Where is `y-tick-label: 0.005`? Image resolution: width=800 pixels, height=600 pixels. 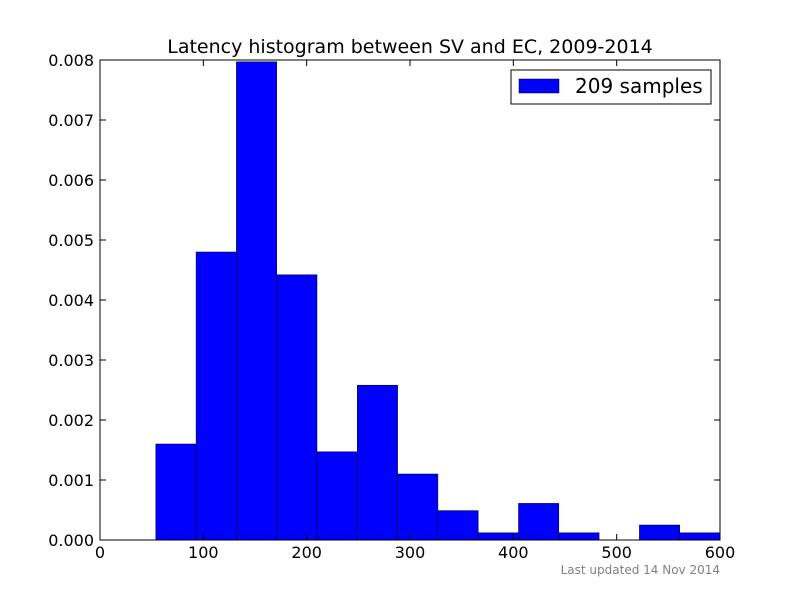
y-tick-label: 0.005 is located at coordinates (71, 240).